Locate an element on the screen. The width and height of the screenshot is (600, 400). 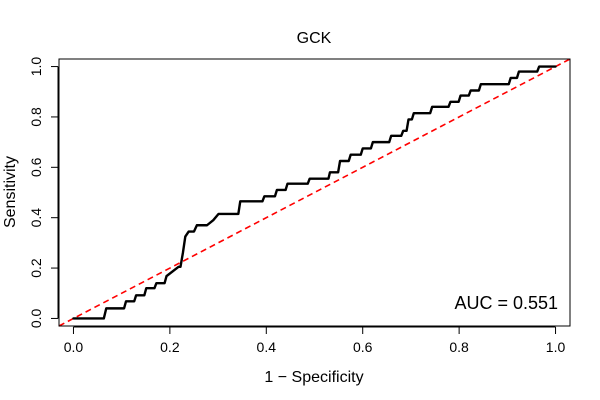
x-tick-label: 0.6 is located at coordinates (363, 347).